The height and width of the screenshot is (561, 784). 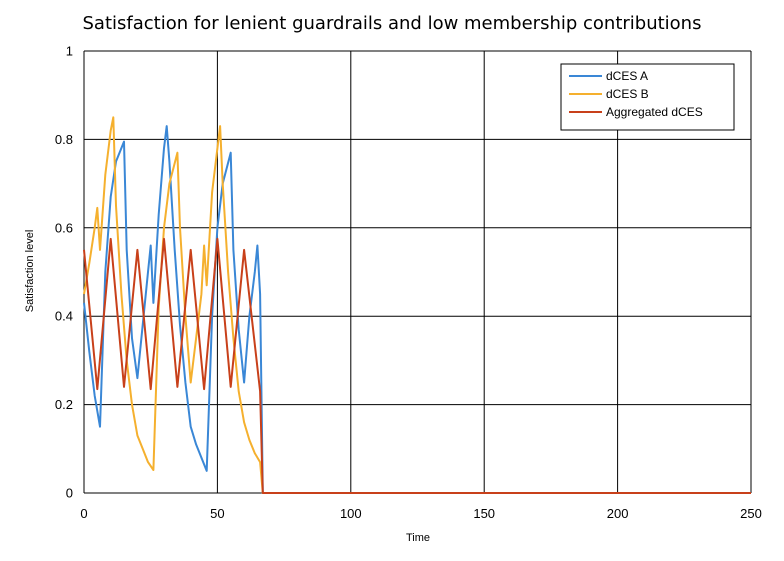 What do you see at coordinates (654, 112) in the screenshot?
I see `legend-label-aggregated-dces: Aggregated dCES` at bounding box center [654, 112].